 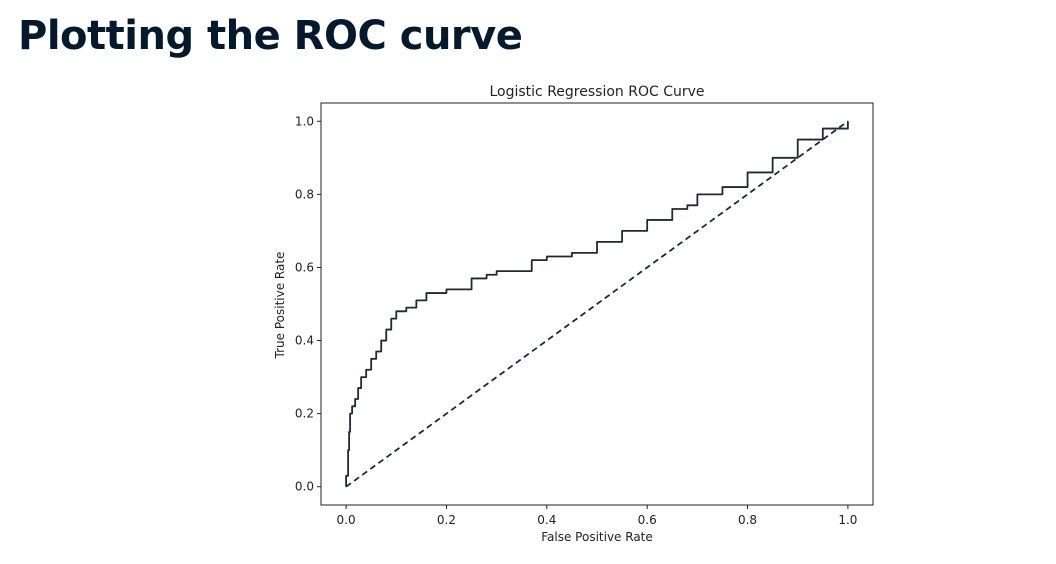 I want to click on y-tick-label: 0.8, so click(x=304, y=194).